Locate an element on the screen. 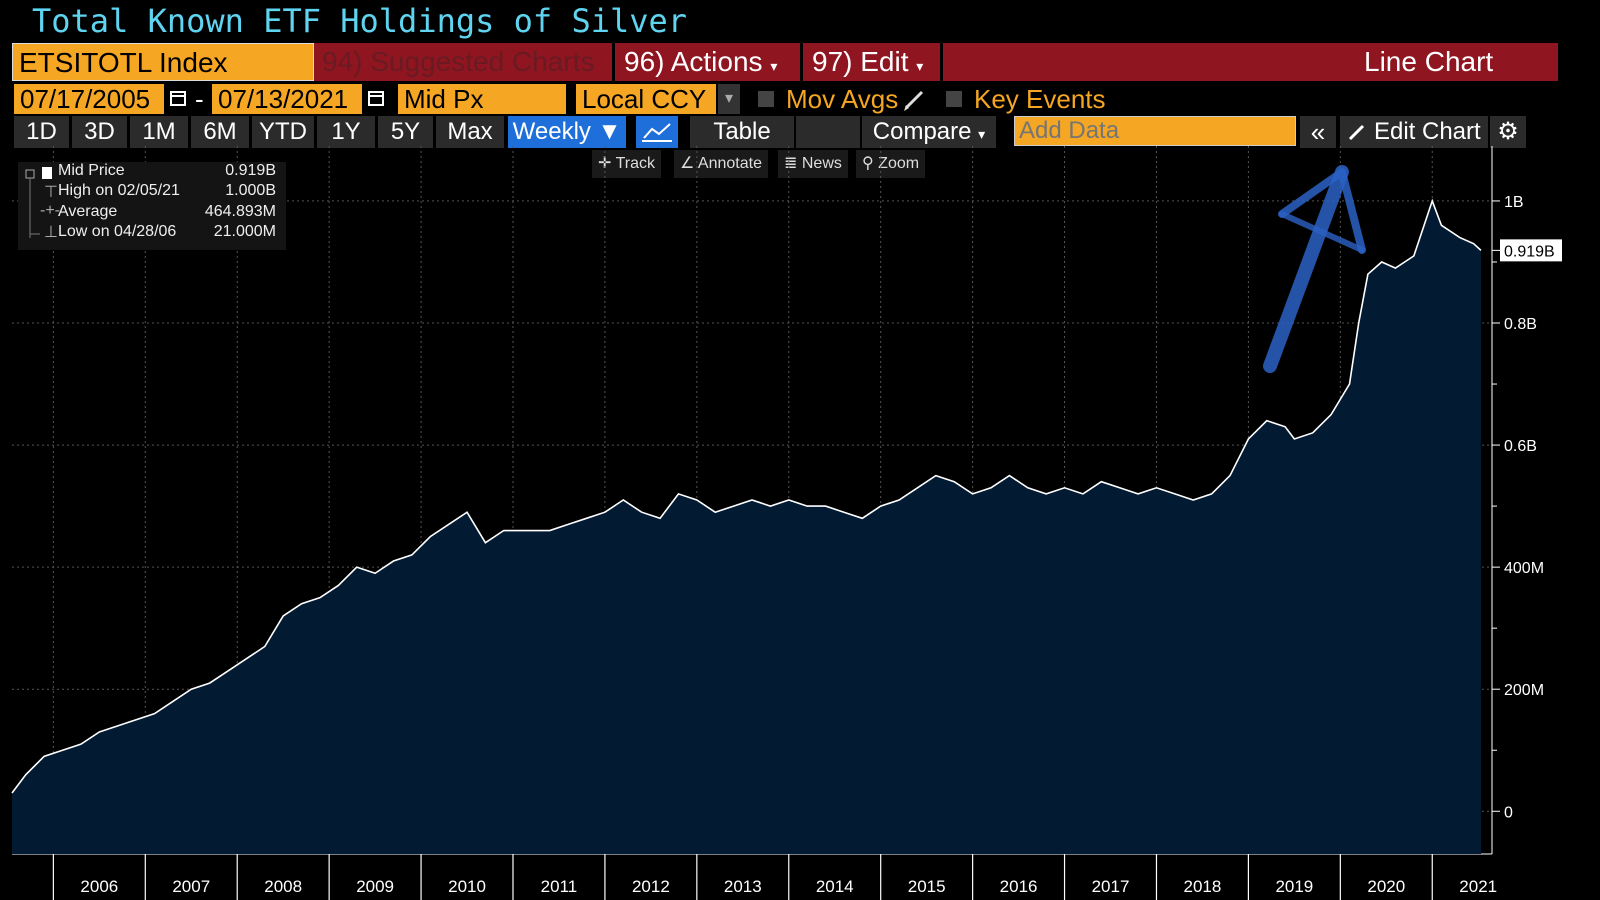  annotation-arrow-head is located at coordinates (1322, 211).